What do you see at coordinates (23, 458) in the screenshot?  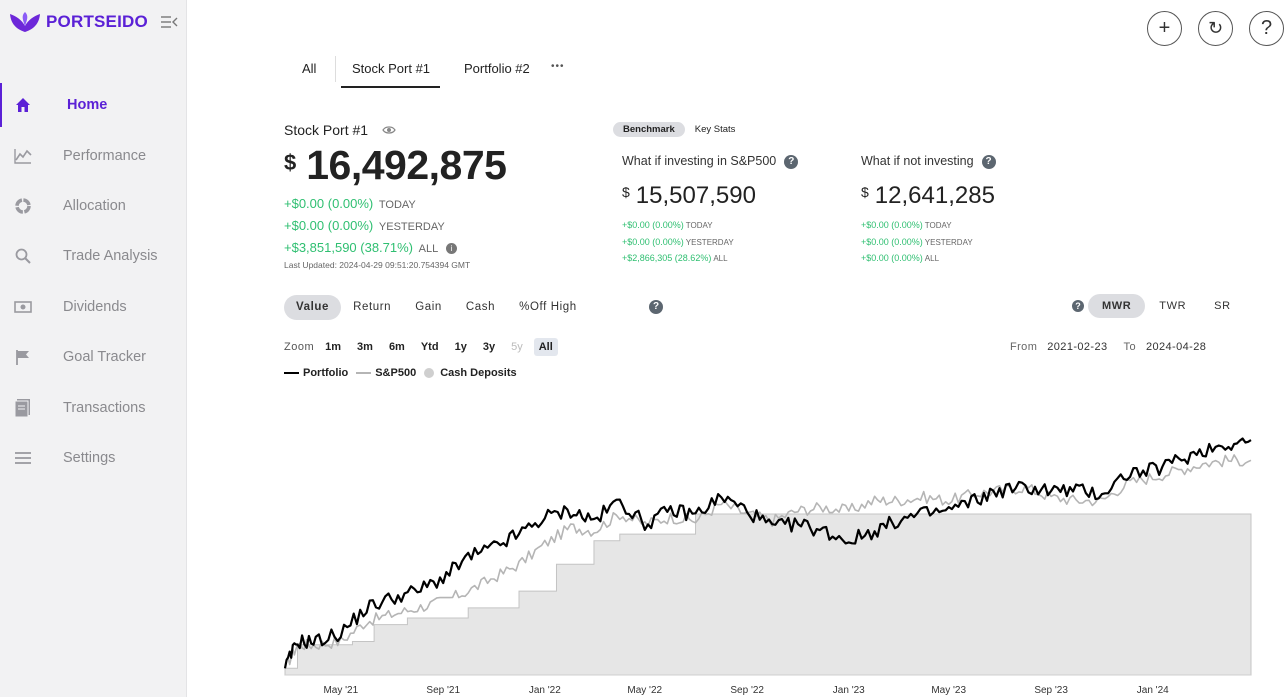 I see `menu-icon` at bounding box center [23, 458].